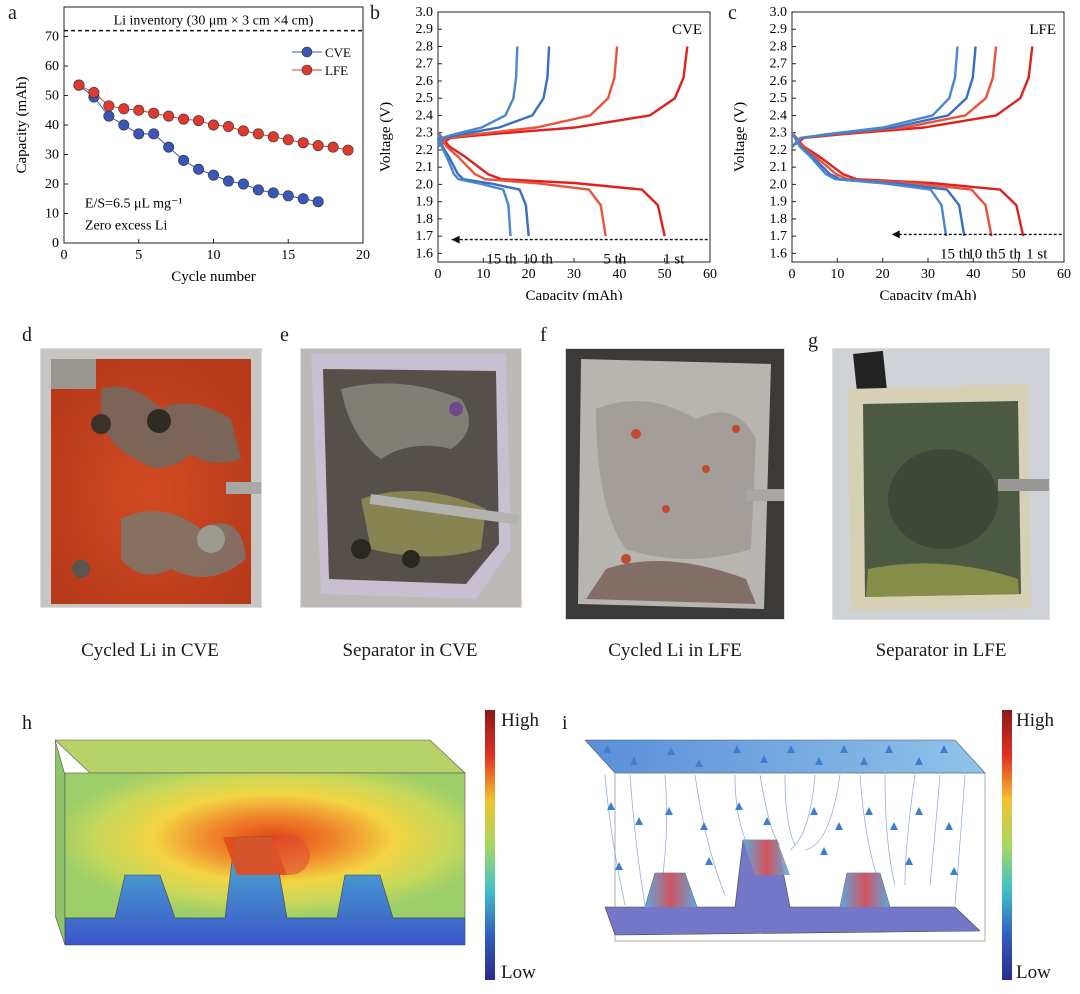 Image resolution: width=1080 pixels, height=994 pixels. What do you see at coordinates (779, 133) in the screenshot?
I see `y-tick-label: 2.3` at bounding box center [779, 133].